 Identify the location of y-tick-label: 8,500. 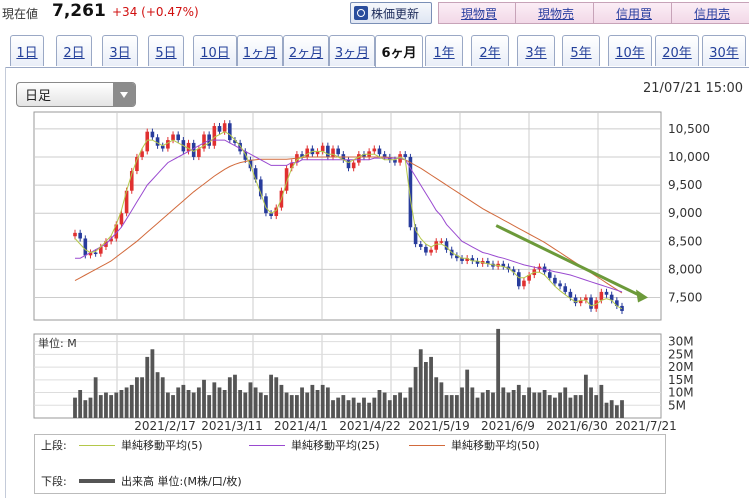
(685, 241).